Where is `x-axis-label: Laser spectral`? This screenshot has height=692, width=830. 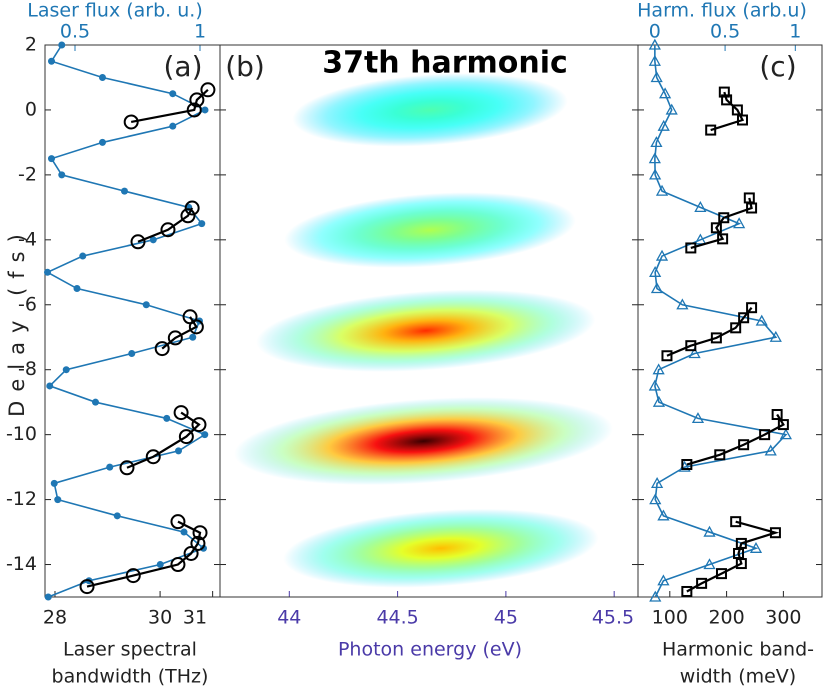 x-axis-label: Laser spectral is located at coordinates (130, 650).